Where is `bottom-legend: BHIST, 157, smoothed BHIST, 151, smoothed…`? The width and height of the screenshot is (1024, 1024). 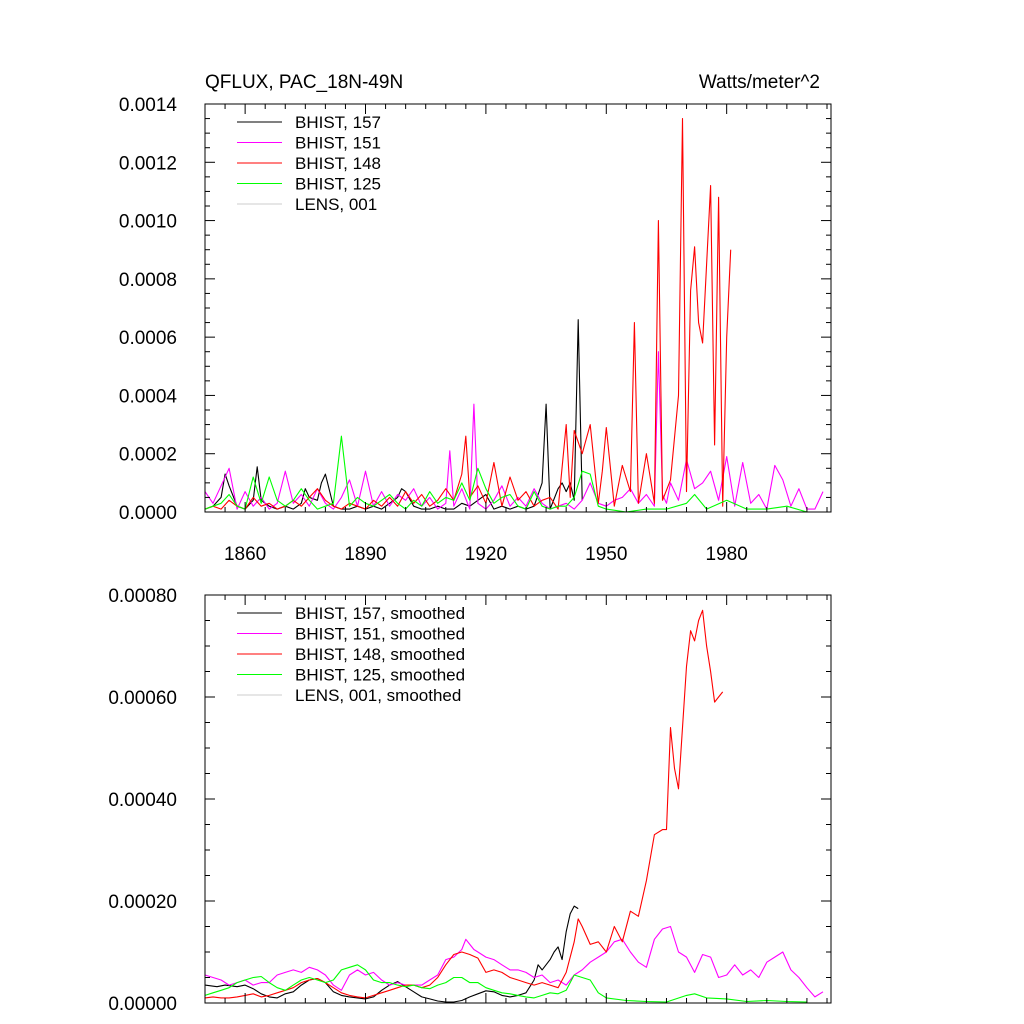
bottom-legend: BHIST, 157, smoothed BHIST, 151, smoothed… is located at coordinates (351, 654).